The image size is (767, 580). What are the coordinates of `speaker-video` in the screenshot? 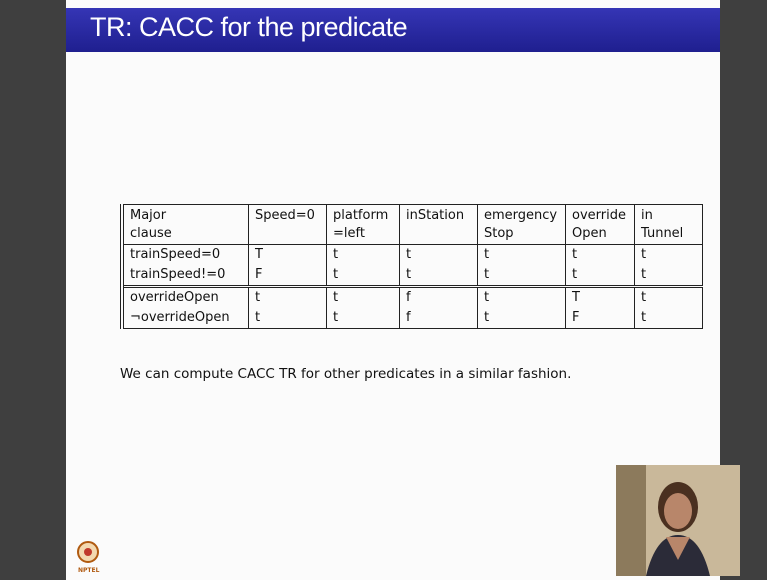 It's located at (678, 520).